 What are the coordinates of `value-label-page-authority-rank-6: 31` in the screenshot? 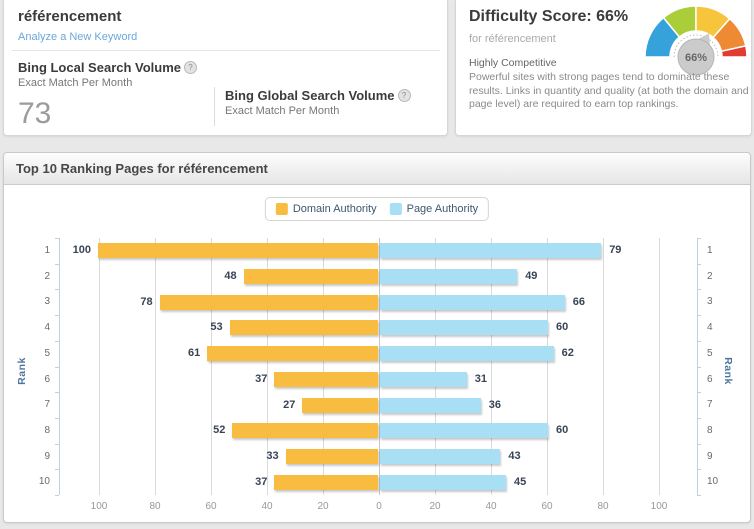 It's located at (481, 379).